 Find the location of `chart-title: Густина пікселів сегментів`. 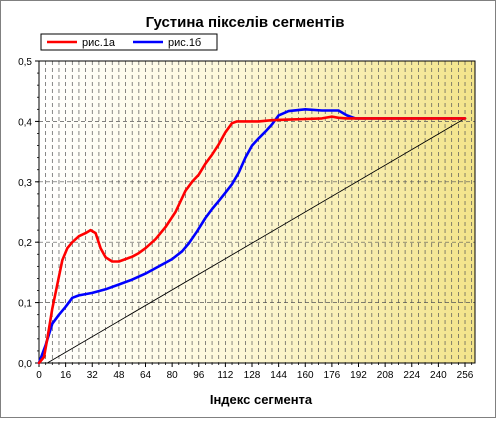

chart-title: Густина пікселів сегментів is located at coordinates (245, 22).